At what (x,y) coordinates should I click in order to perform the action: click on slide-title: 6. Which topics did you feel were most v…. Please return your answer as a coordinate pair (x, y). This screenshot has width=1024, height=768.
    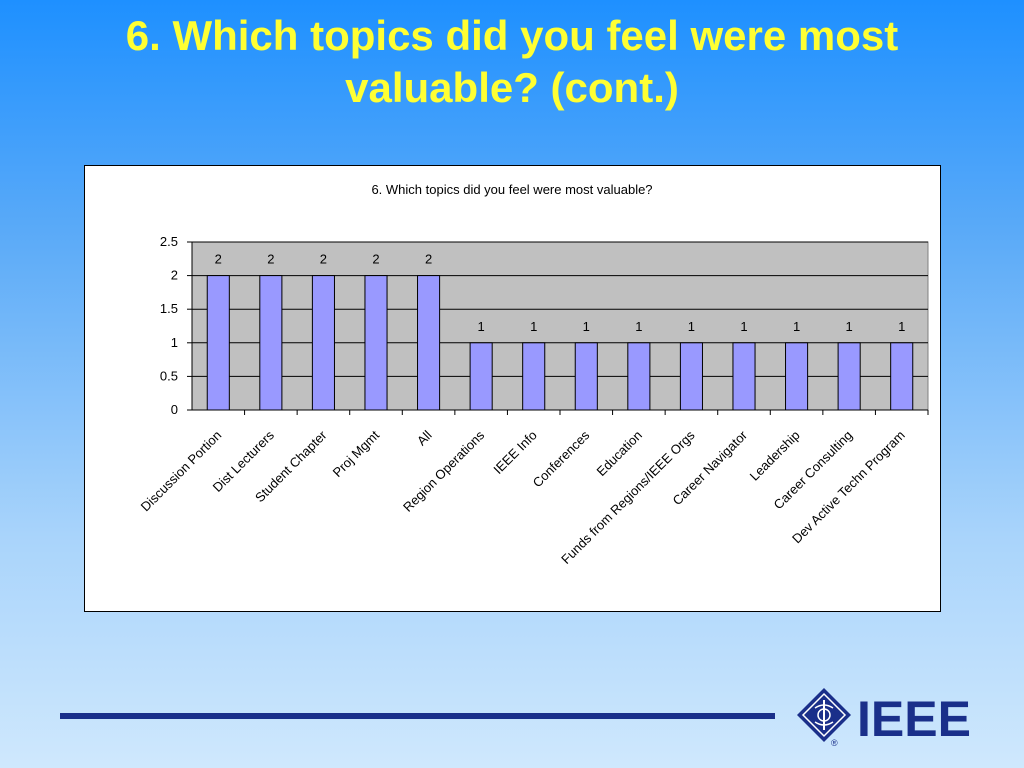
    Looking at the image, I should click on (512, 62).